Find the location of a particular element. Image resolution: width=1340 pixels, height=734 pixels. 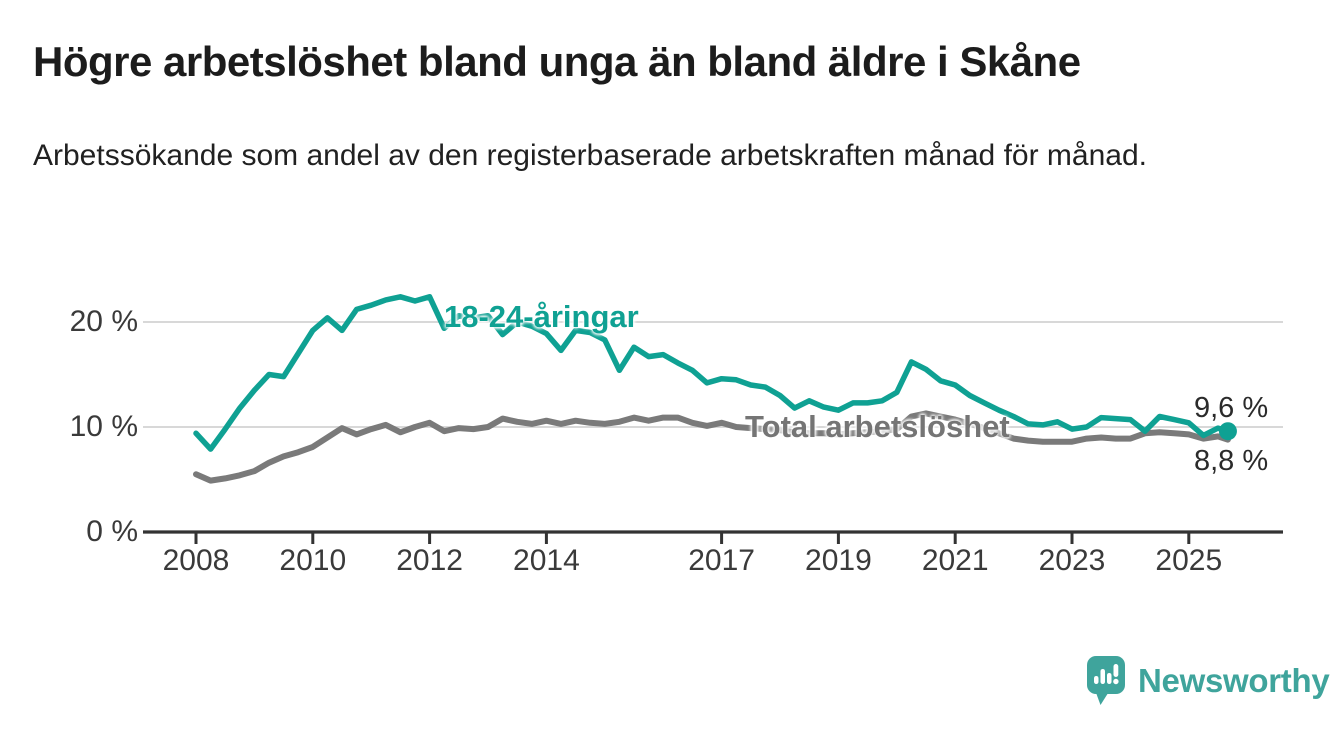

x-tick-label-2012: 2012 is located at coordinates (429, 560).